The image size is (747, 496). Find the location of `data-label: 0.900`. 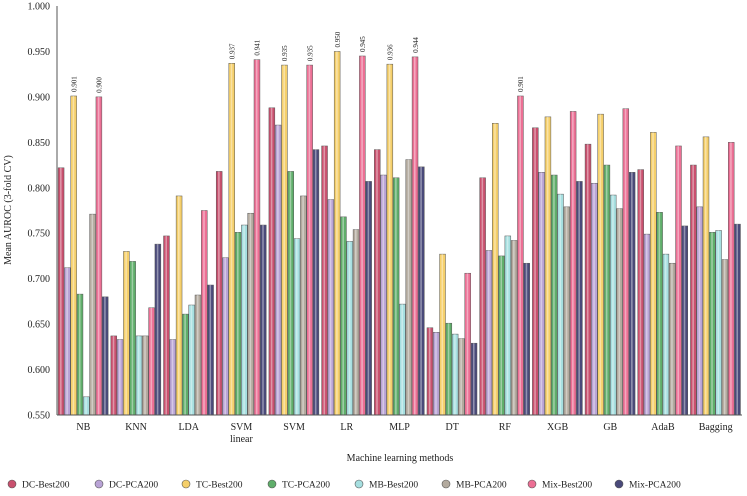

data-label: 0.900 is located at coordinates (100, 85).